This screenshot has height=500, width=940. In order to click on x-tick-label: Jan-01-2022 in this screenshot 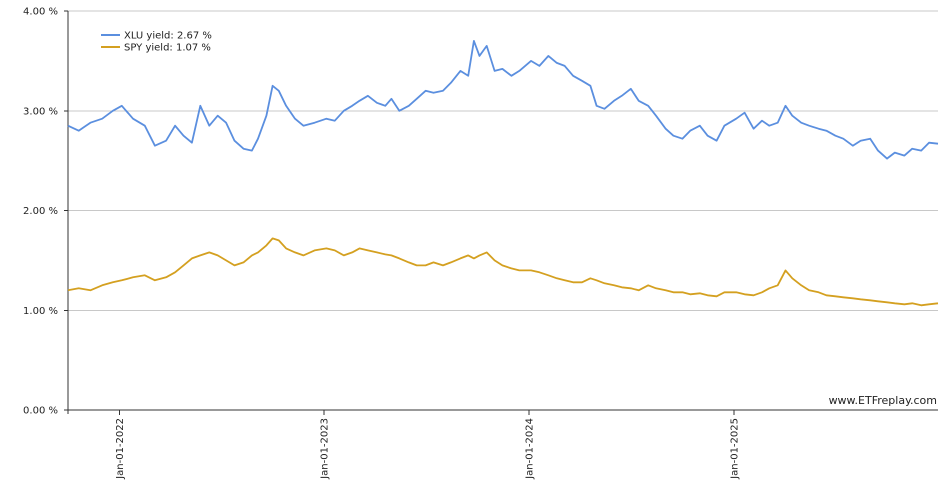, I will do `click(120, 449)`.